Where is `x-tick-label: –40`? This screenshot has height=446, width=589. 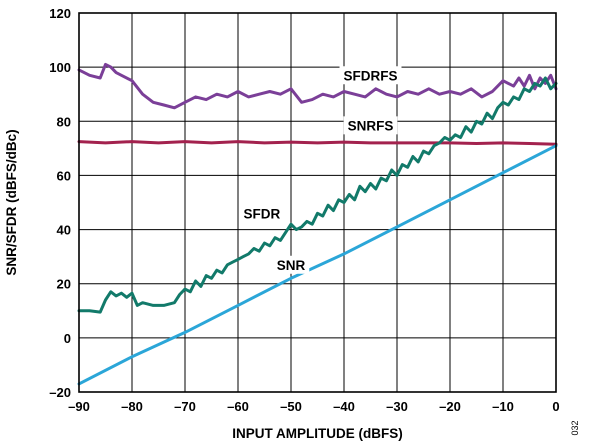 x-tick-label: –40 is located at coordinates (344, 406).